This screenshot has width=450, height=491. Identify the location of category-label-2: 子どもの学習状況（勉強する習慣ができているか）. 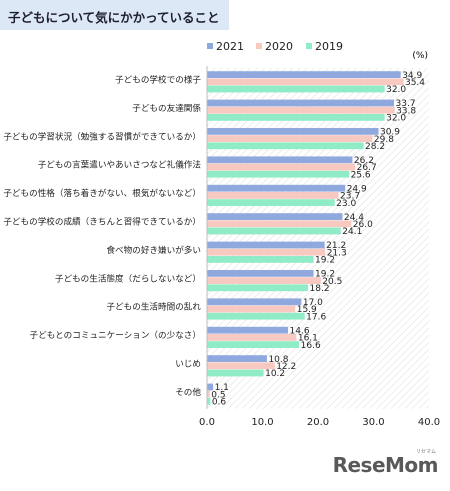
(102, 136).